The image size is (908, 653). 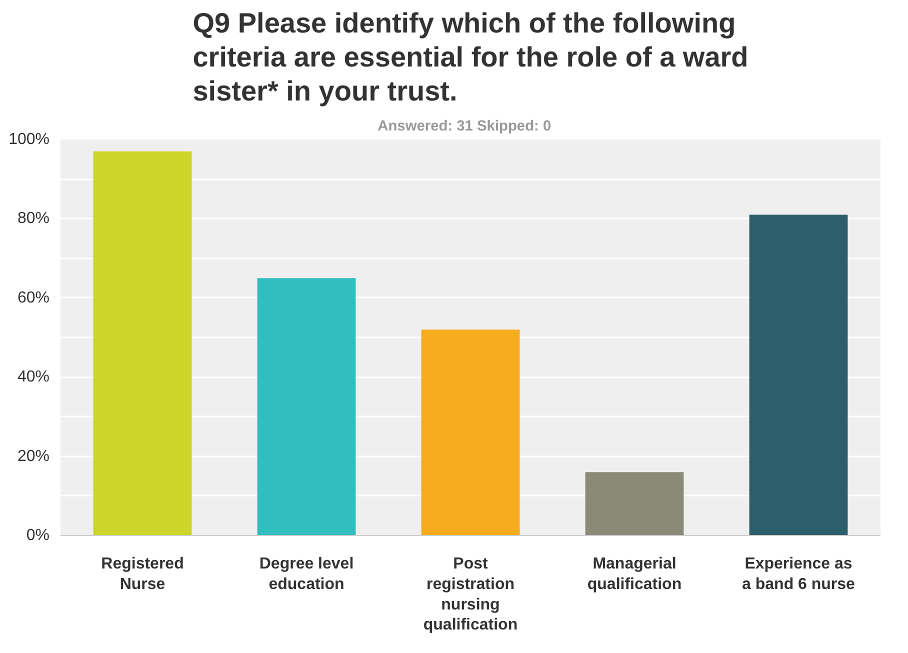 I want to click on y-tick-label: 60%, so click(x=33, y=297).